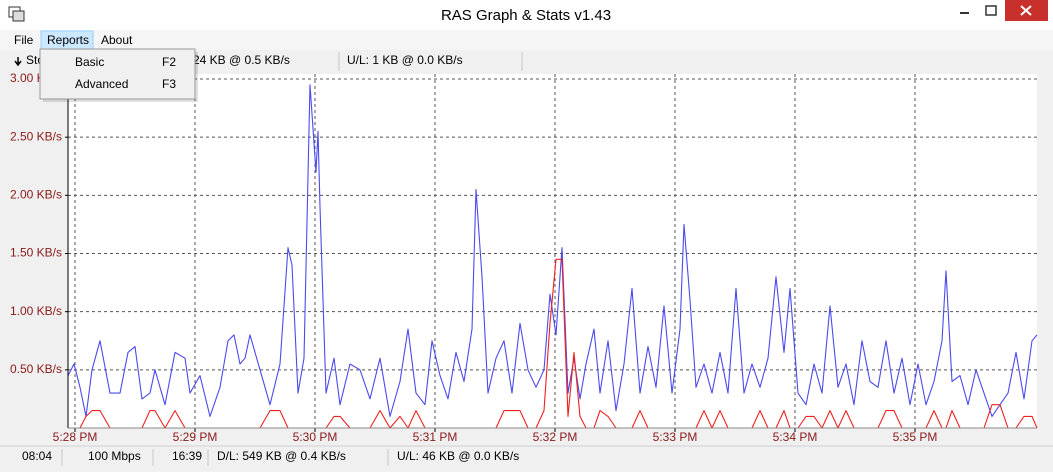 Image resolution: width=1053 pixels, height=472 pixels. Describe the element at coordinates (36, 369) in the screenshot. I see `y-tick-label: 0.50 KB/s` at that location.